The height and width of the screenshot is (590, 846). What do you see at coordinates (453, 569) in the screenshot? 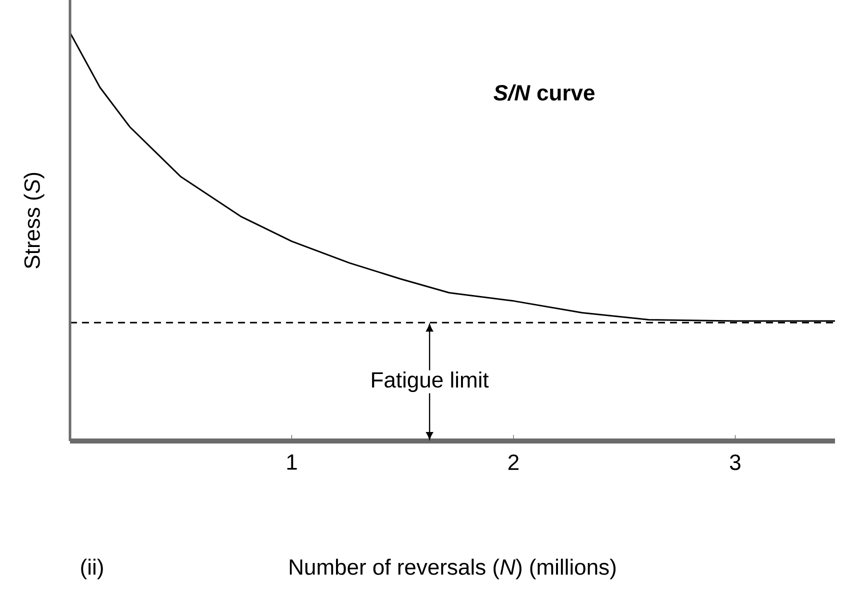
I see `x-axis-title: Number of reversals (N) (millions)` at bounding box center [453, 569].